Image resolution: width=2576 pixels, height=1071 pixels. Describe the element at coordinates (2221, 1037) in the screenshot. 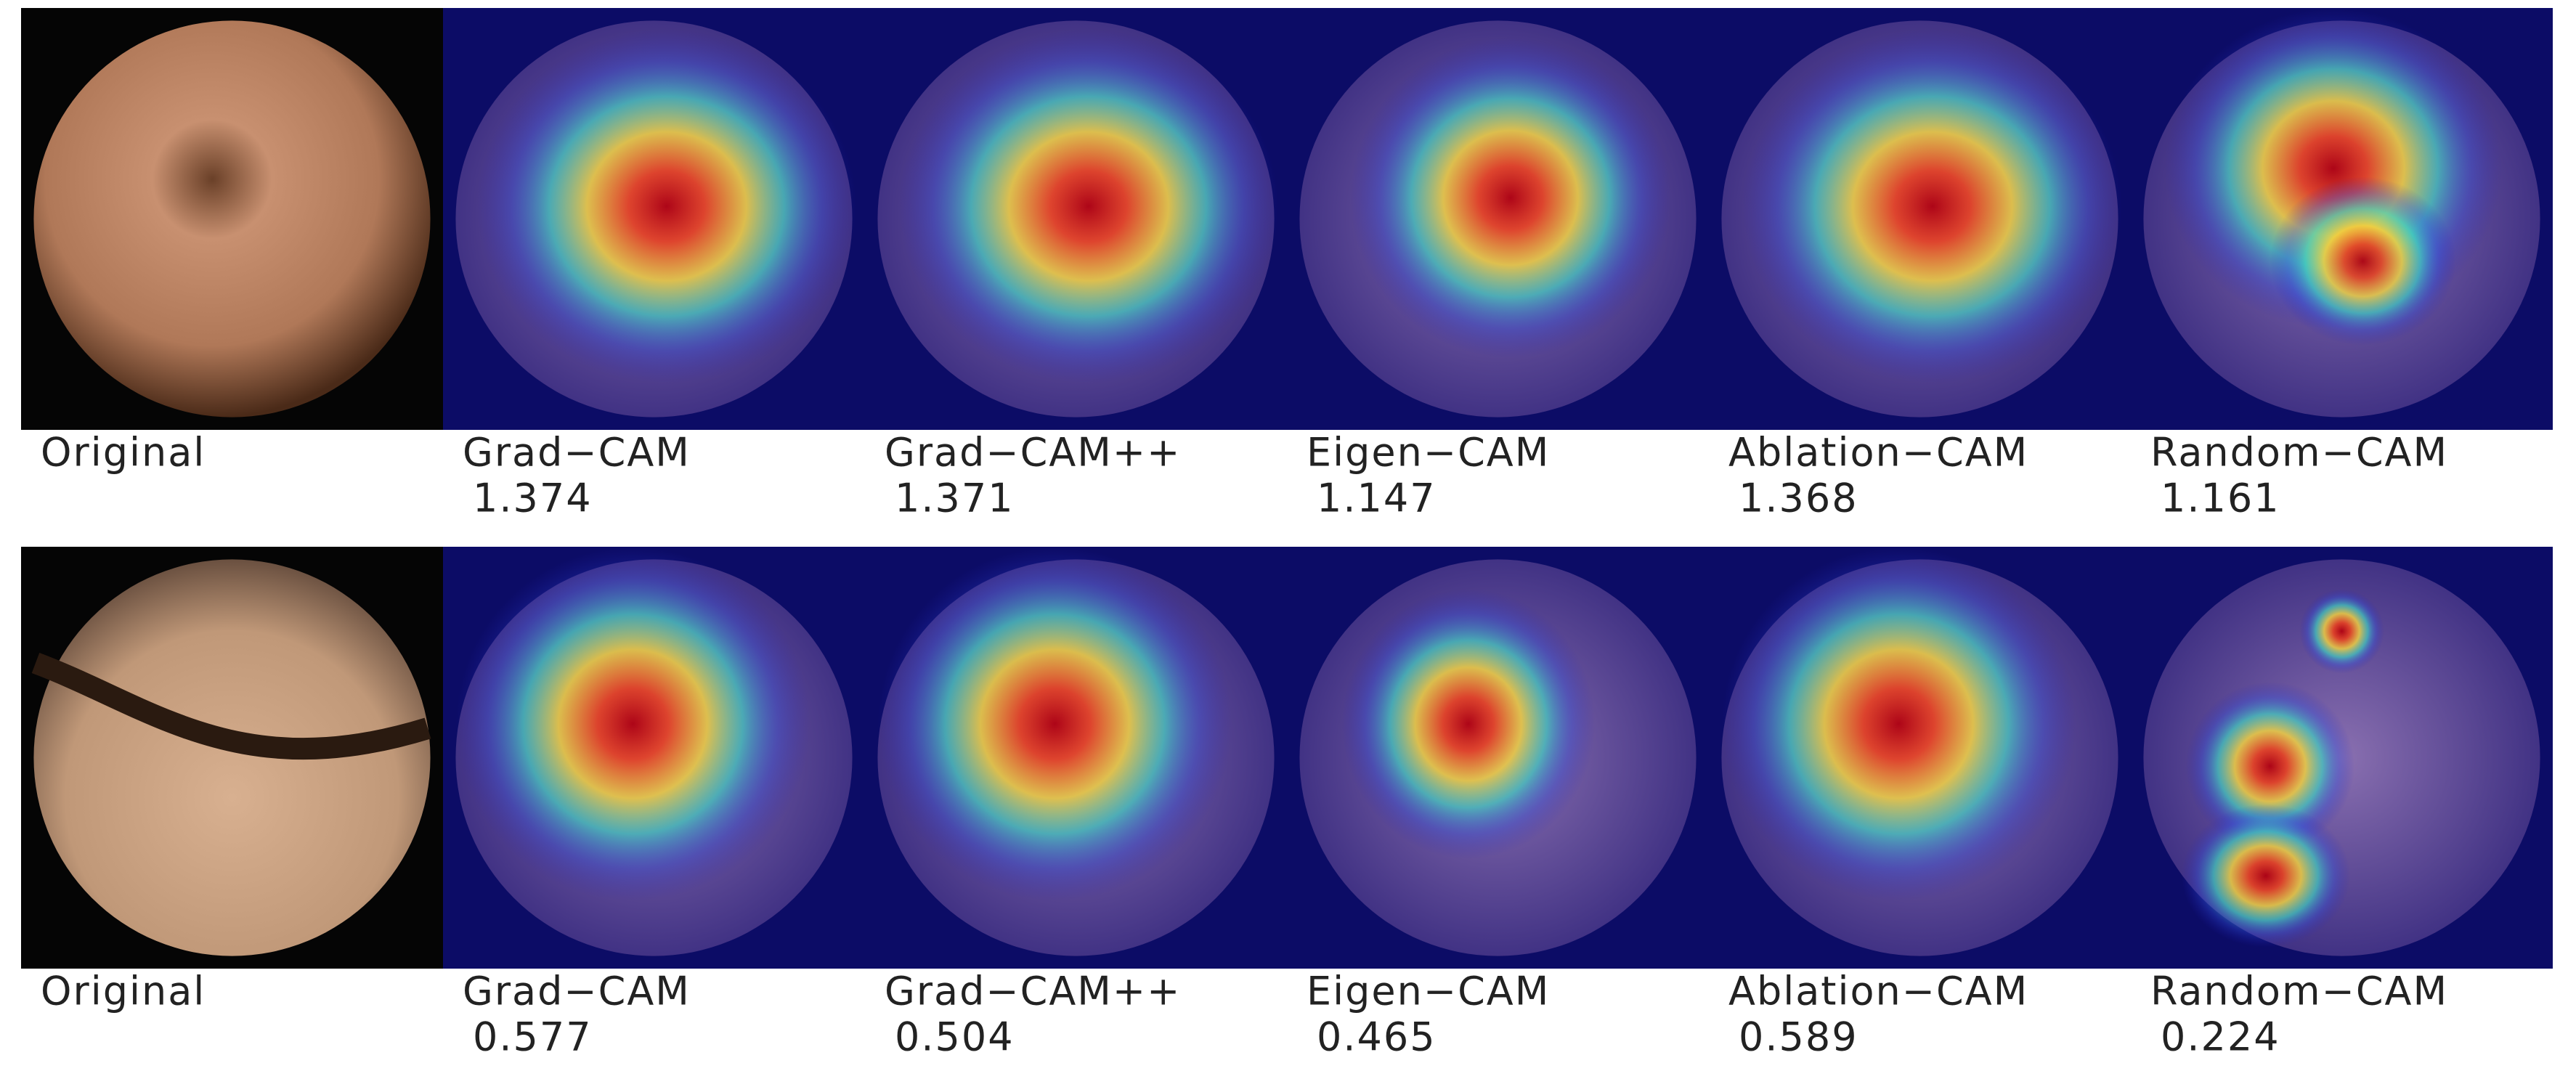

I see `method-score: 0.224` at that location.